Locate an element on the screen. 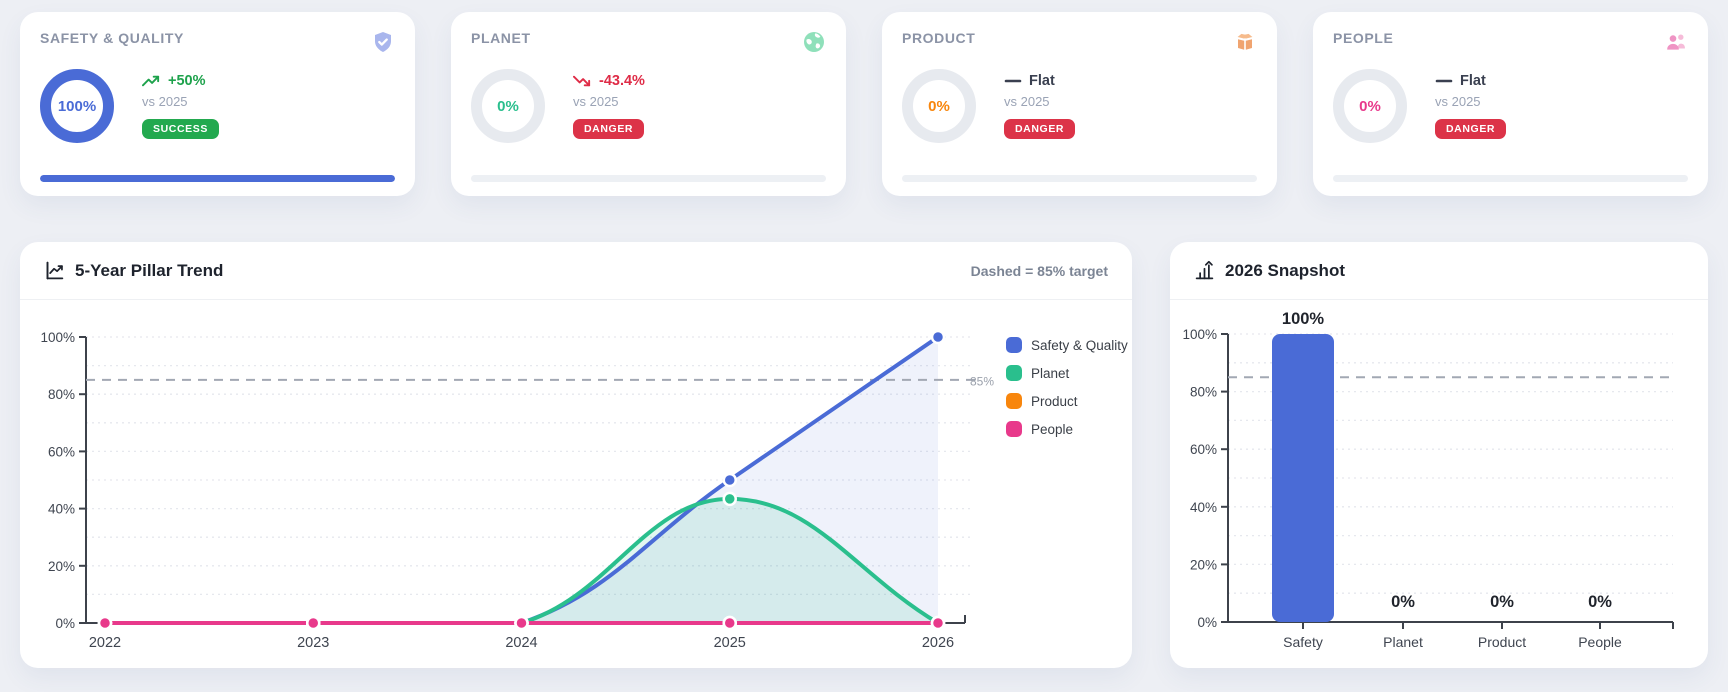  x-tick-label: Planet is located at coordinates (1403, 642).